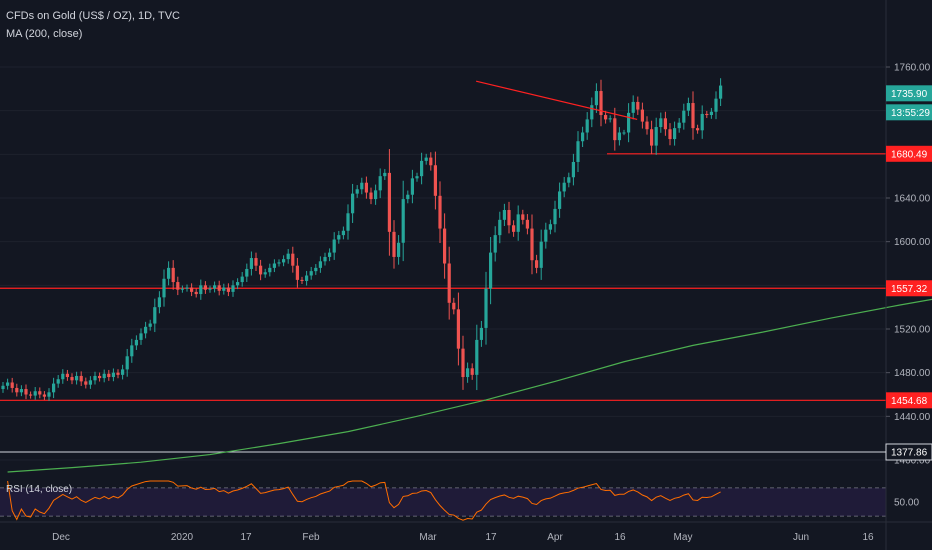 This screenshot has width=932, height=550. I want to click on price-label-text: 1377.86, so click(909, 453).